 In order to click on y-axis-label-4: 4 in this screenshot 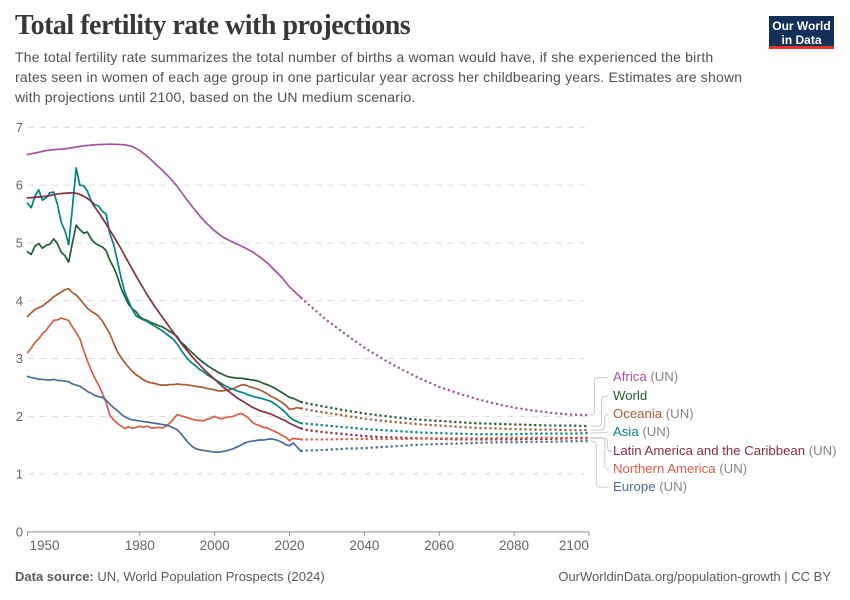, I will do `click(19, 300)`.